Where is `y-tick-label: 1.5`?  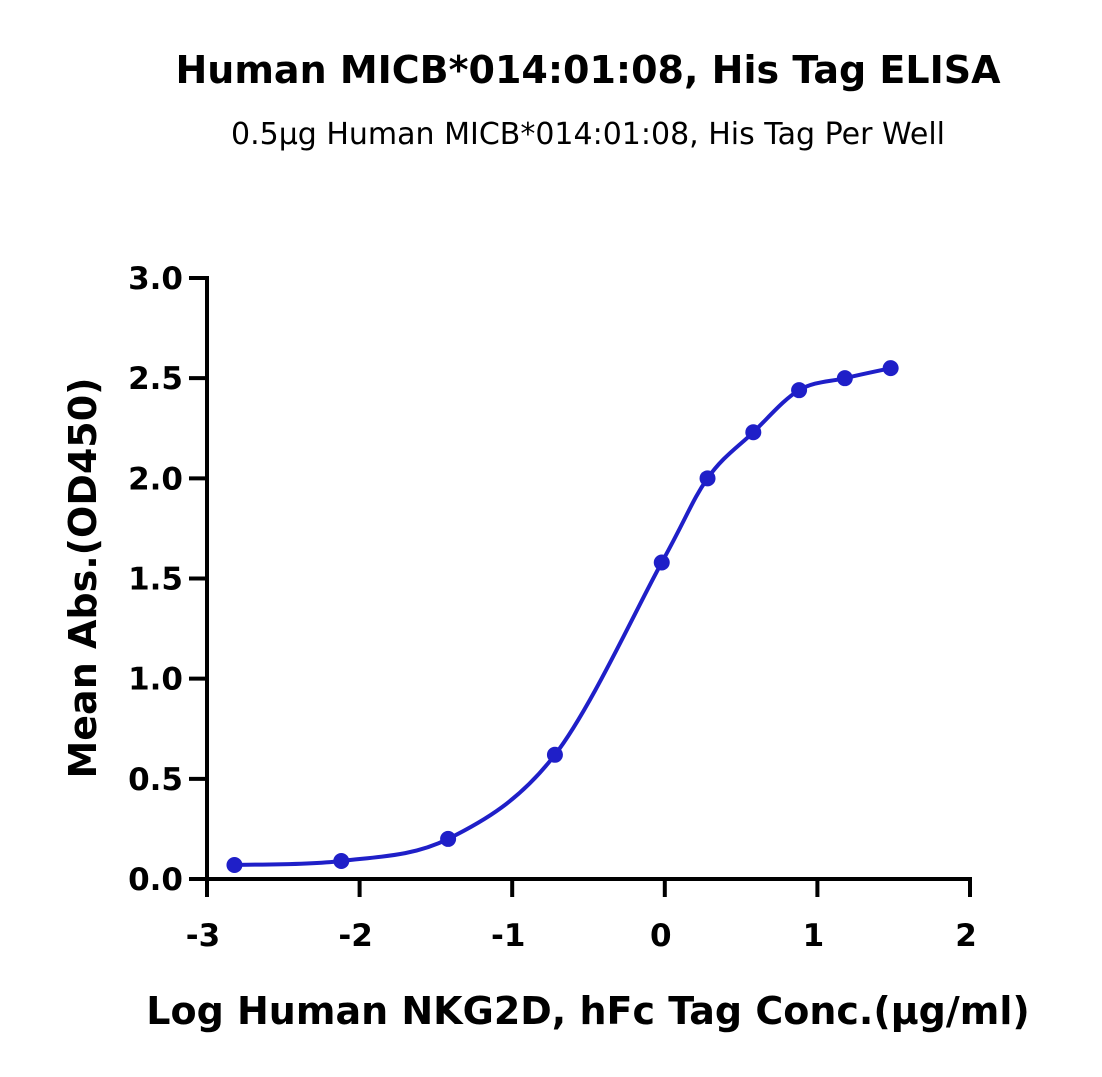 y-tick-label: 1.5 is located at coordinates (155, 580).